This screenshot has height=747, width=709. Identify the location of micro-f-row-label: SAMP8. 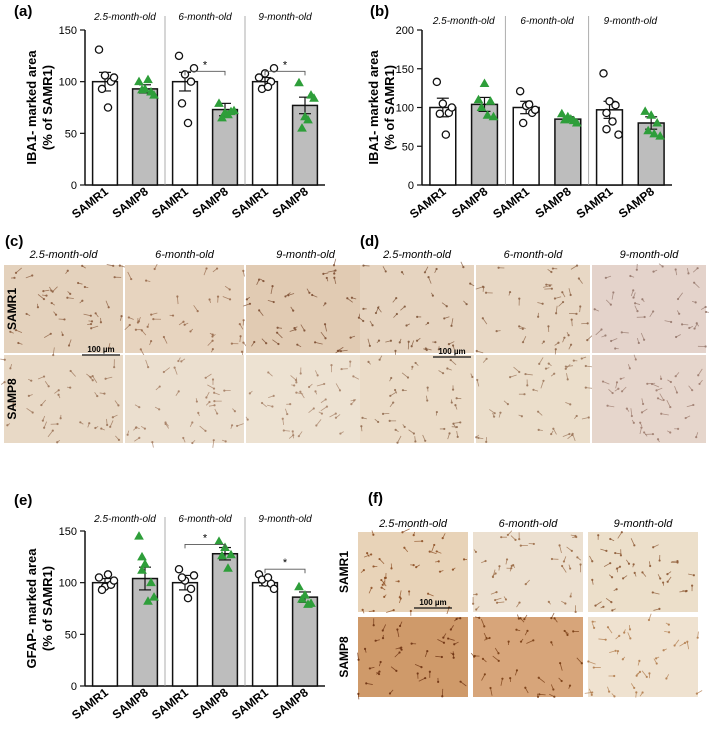
(344, 657).